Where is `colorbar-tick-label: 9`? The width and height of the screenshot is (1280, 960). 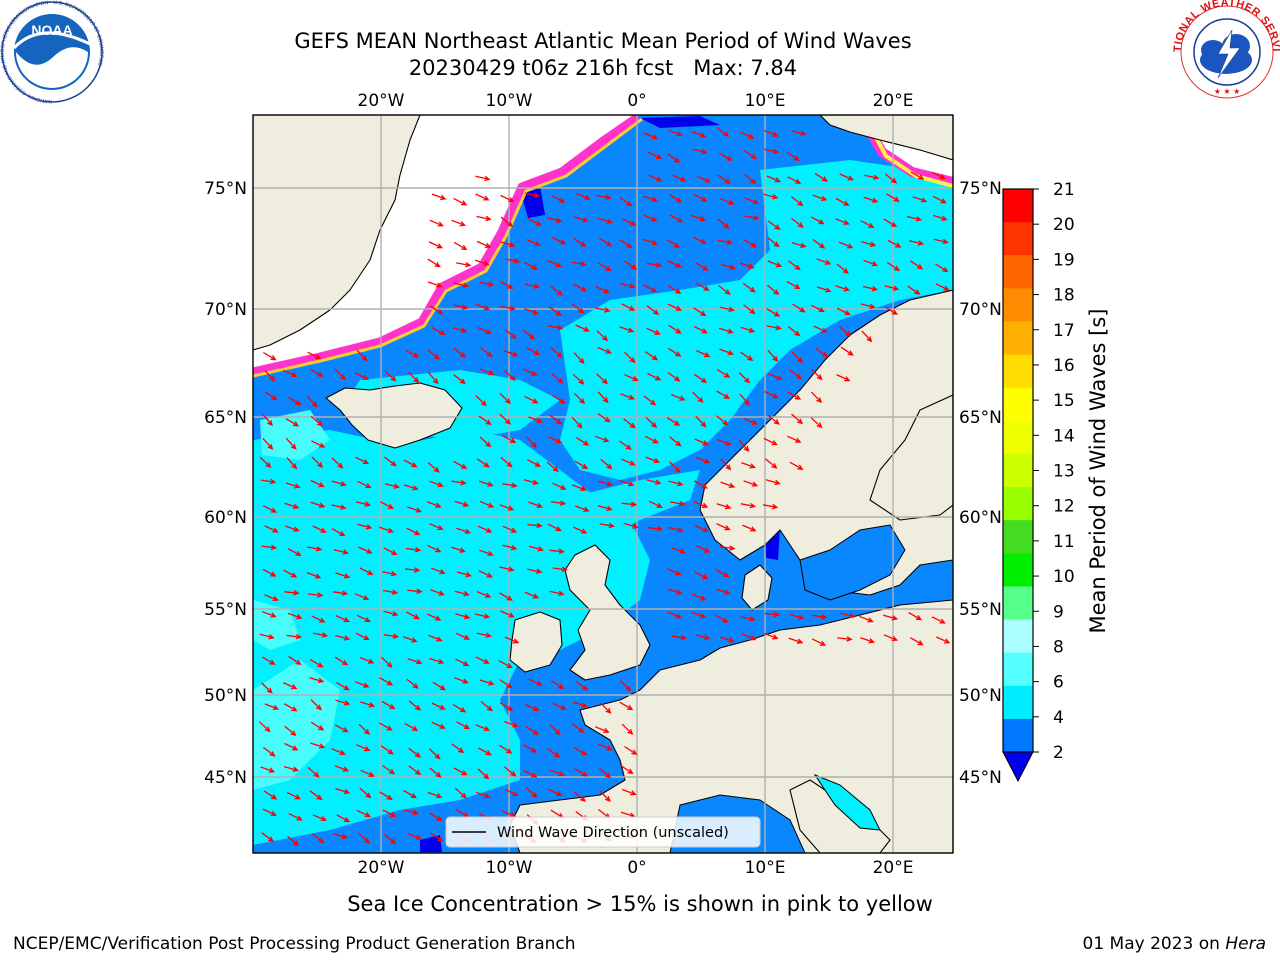
colorbar-tick-label: 9 is located at coordinates (1058, 612).